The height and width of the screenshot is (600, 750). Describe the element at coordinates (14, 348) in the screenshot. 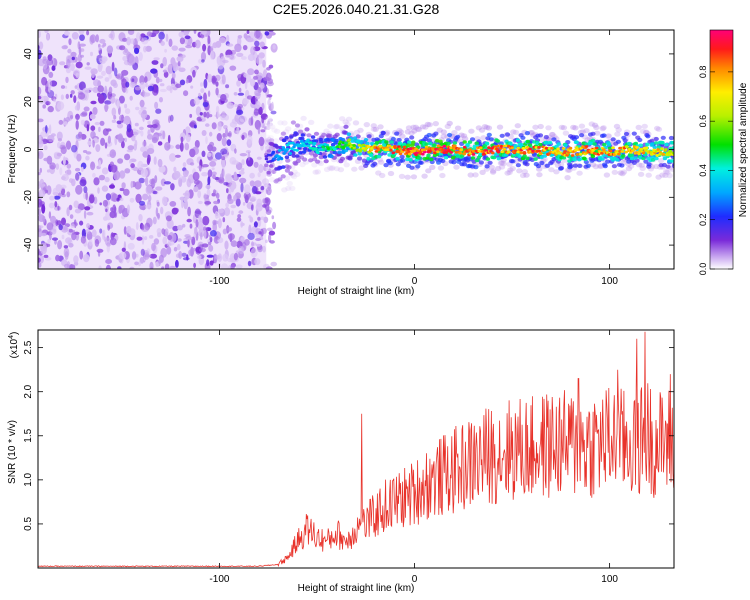

I see `snr-multiplier-base: (x10` at that location.